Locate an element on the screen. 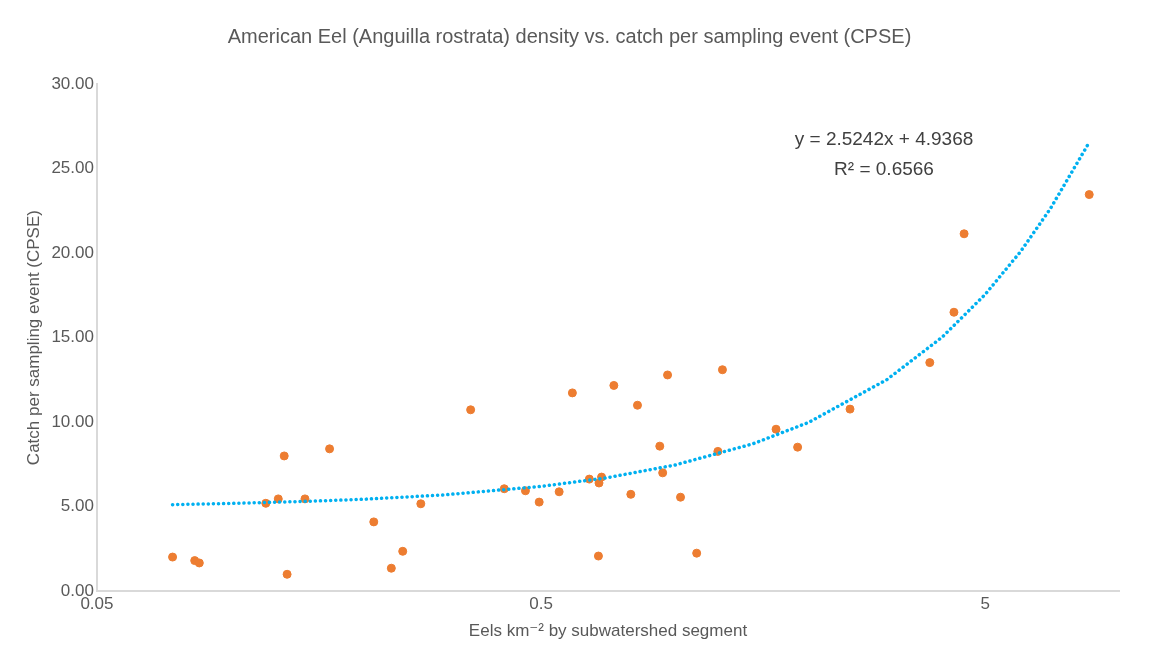 The height and width of the screenshot is (656, 1149). y-tick-label: 20.00 is located at coordinates (72, 252).